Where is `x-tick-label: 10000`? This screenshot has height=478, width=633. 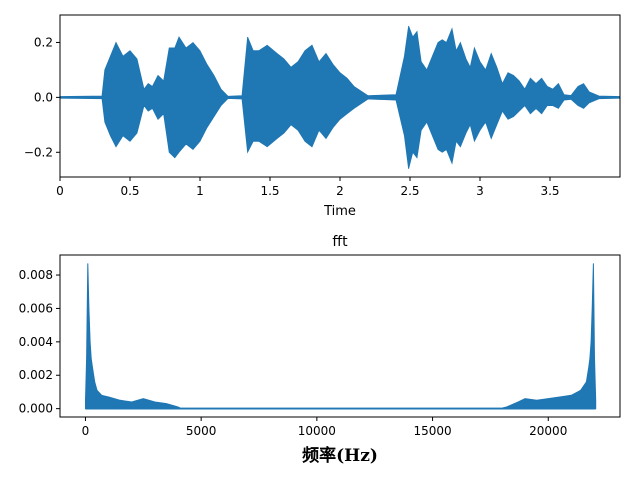
x-tick-label: 10000 is located at coordinates (317, 431).